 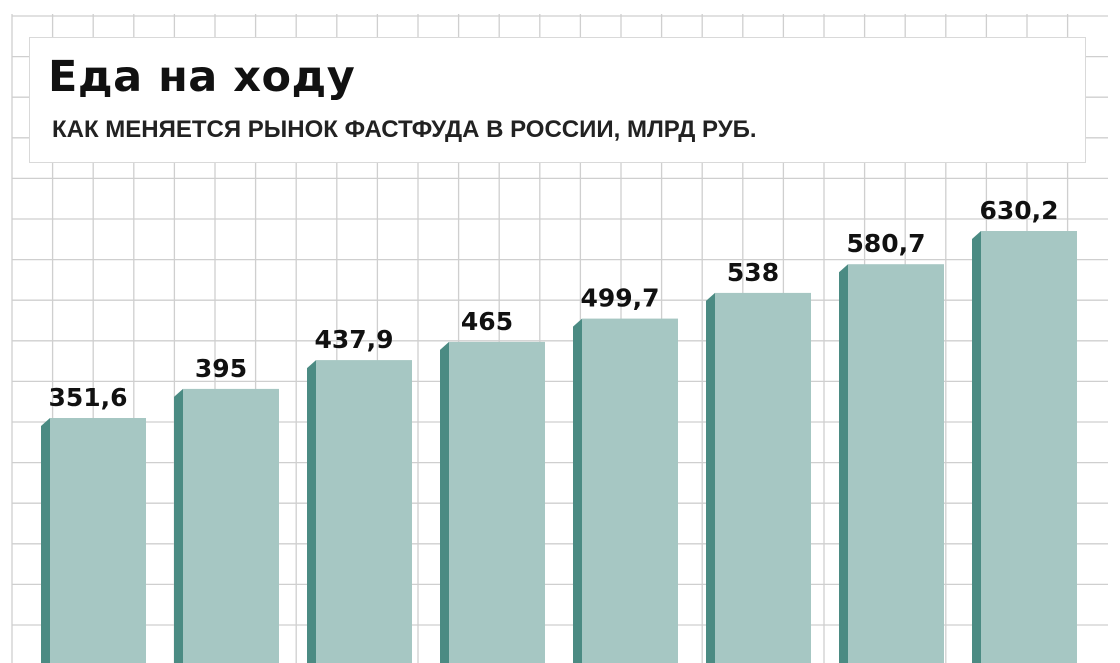 I want to click on bar-value-label: 499,7, so click(x=619, y=298).